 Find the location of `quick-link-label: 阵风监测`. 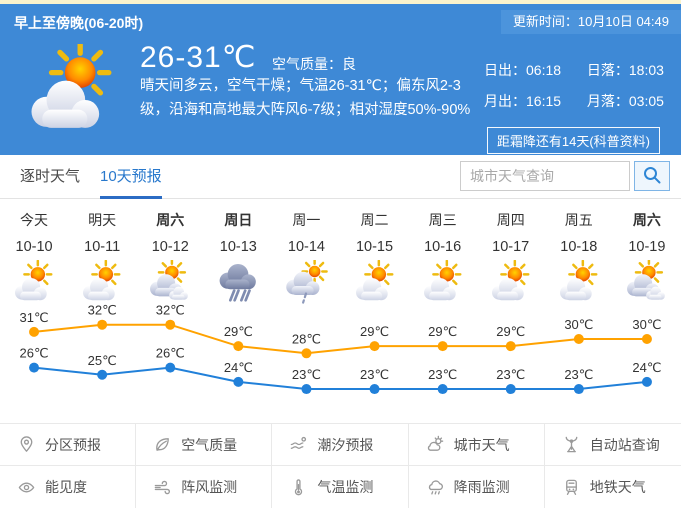

quick-link-label: 阵风监测 is located at coordinates (209, 487).